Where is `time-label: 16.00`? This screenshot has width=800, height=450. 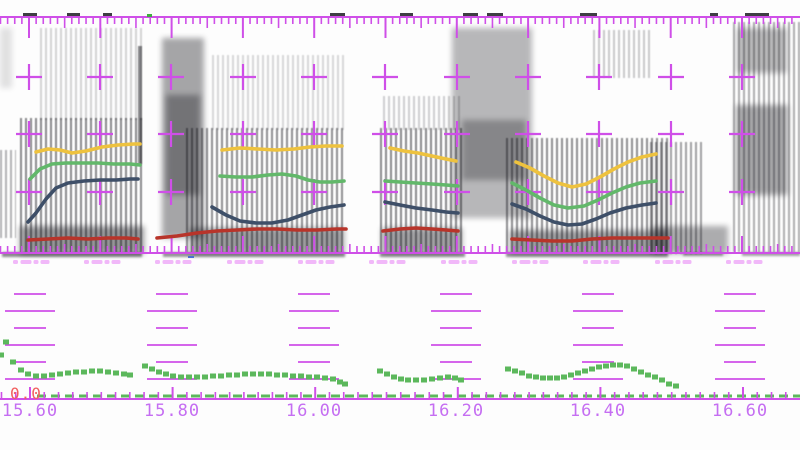
time-label: 16.00 is located at coordinates (314, 411).